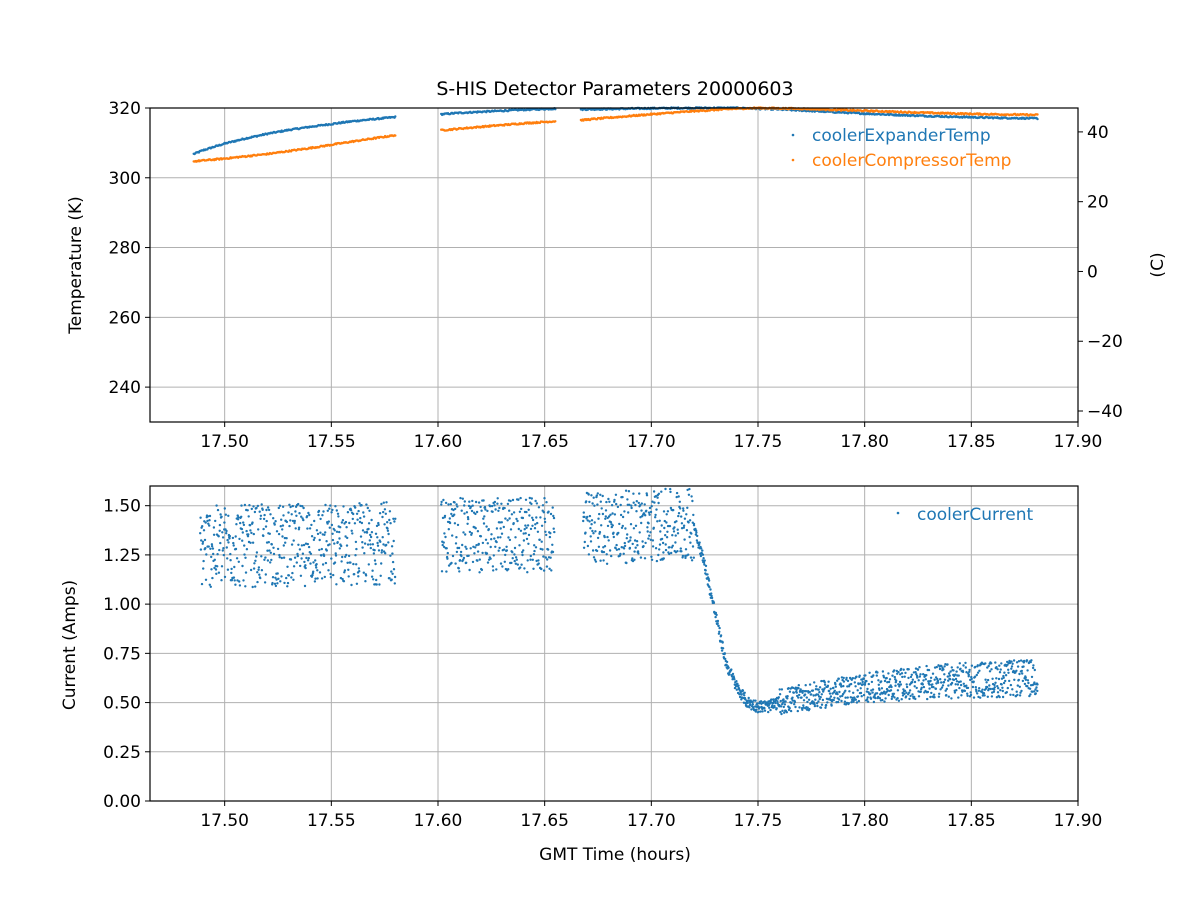  What do you see at coordinates (224, 821) in the screenshot?
I see `x-tick-label: 17.50` at bounding box center [224, 821].